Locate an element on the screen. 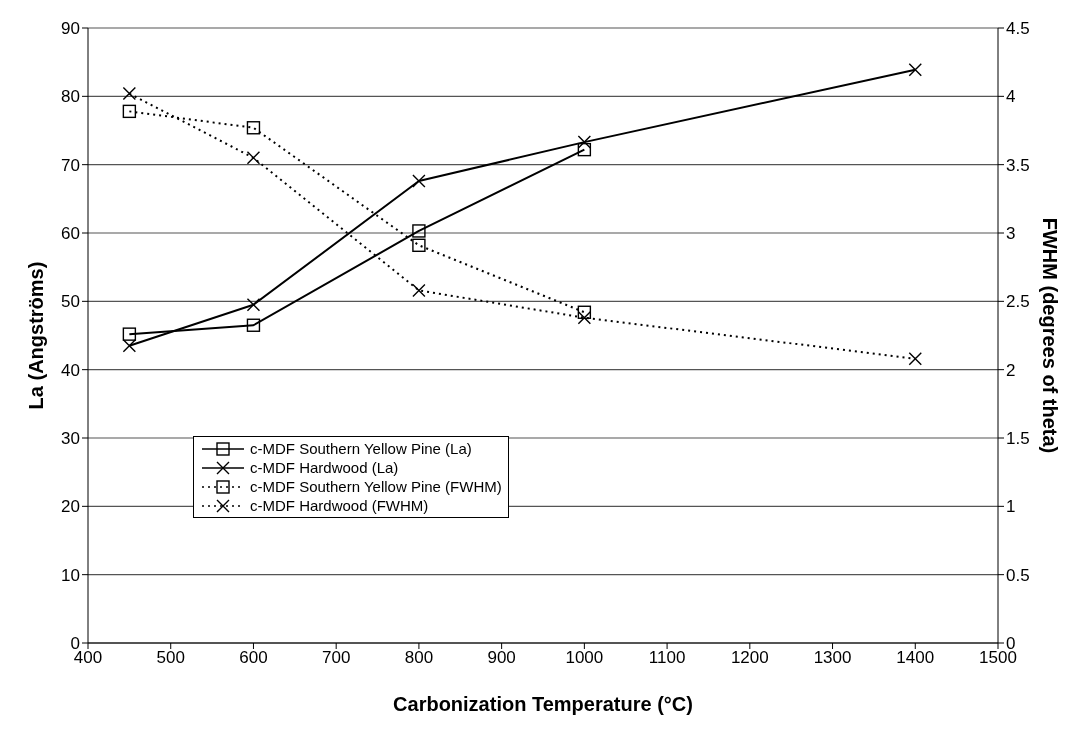 The image size is (1089, 731). x-tick-label: 1100 is located at coordinates (667, 658).